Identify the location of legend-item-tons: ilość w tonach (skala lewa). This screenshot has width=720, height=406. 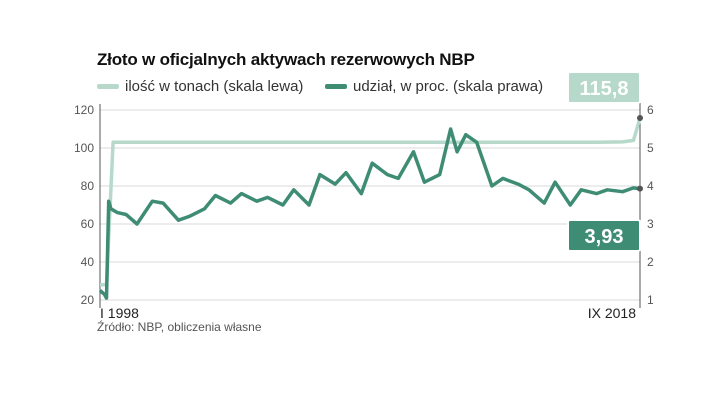
(200, 86).